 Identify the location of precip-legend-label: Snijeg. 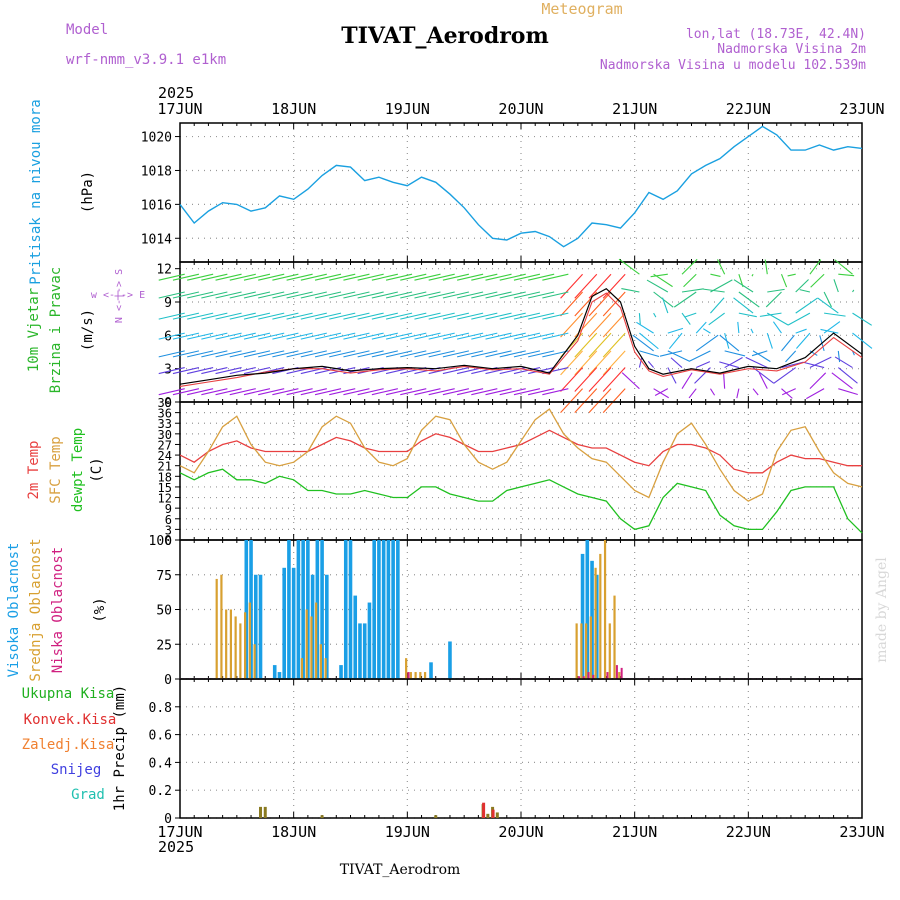
(76, 770).